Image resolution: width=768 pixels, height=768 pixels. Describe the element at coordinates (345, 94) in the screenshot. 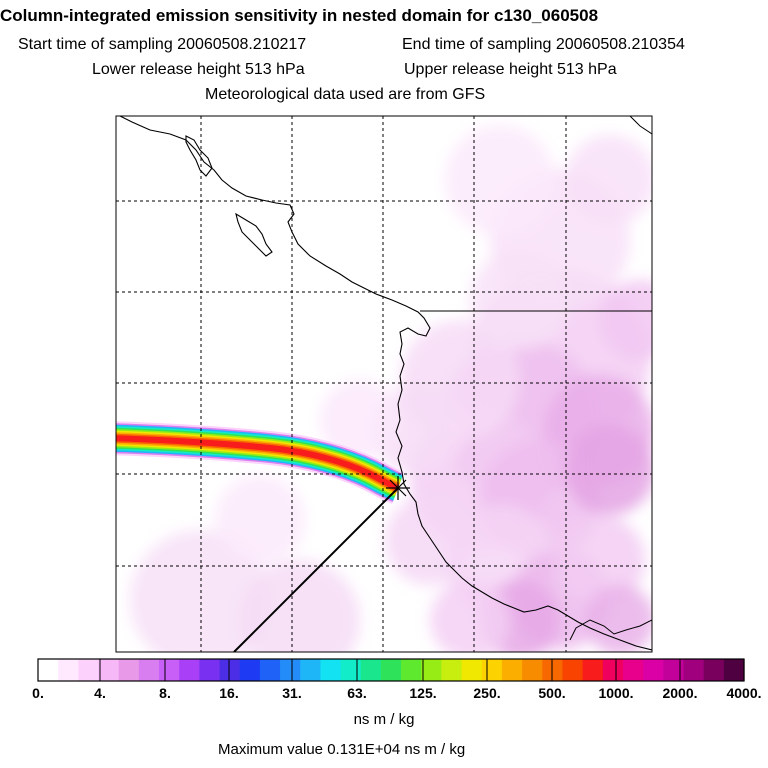

I see `met-data-label: Meteorological data used are from GFS` at that location.